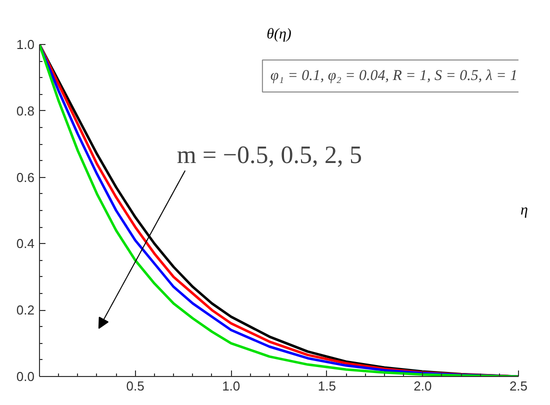 The image size is (550, 405). Describe the element at coordinates (394, 76) in the screenshot. I see `annotation: φ₁ = 0.1, φ₂ = 0.04, R = 1, S = 0.5, λ = 1` at that location.